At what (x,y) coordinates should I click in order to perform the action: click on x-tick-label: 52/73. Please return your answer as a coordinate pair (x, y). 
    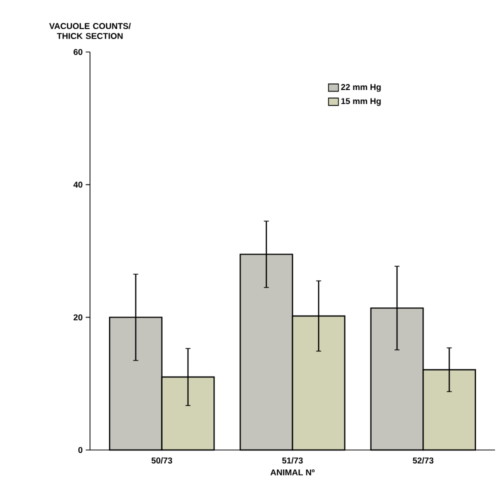
    Looking at the image, I should click on (423, 460).